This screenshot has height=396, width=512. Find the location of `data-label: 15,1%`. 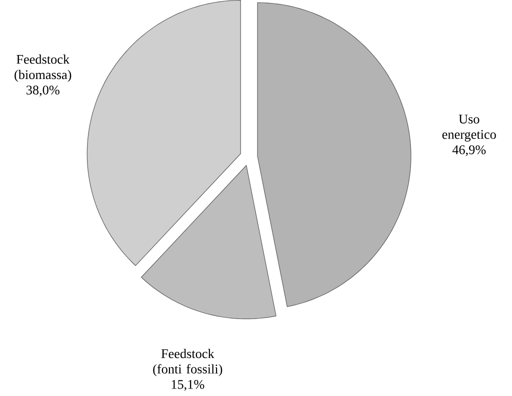

data-label: 15,1% is located at coordinates (188, 385).